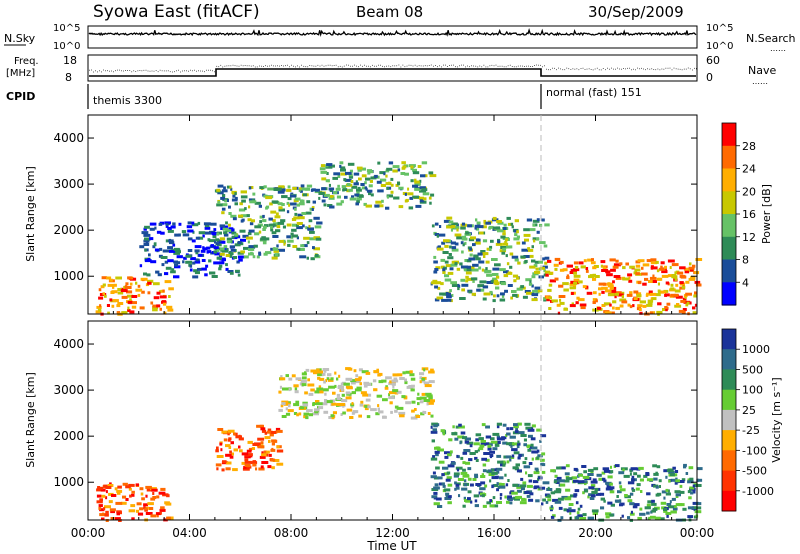  What do you see at coordinates (68, 482) in the screenshot?
I see `y-tick-label: 1000` at bounding box center [68, 482].